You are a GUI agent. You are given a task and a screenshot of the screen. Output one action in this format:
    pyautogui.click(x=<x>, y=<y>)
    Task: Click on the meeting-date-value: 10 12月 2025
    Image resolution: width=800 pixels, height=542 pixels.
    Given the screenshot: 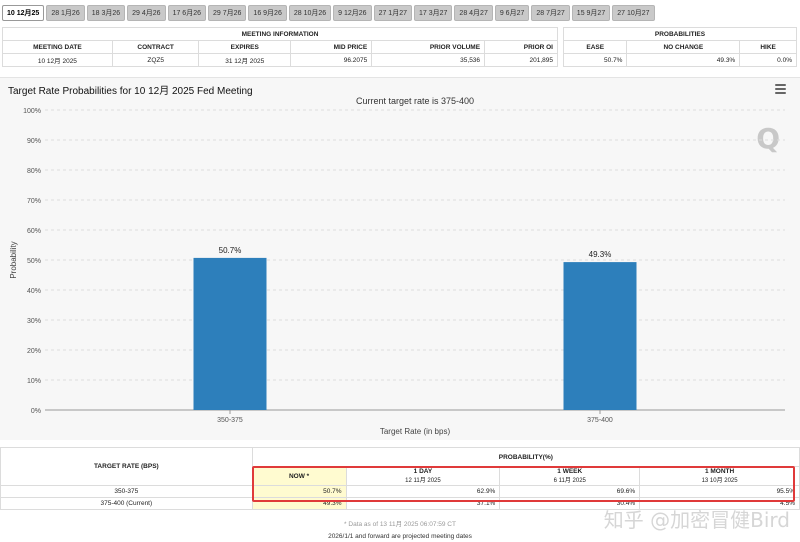 What is the action you would take?
    pyautogui.click(x=57, y=60)
    